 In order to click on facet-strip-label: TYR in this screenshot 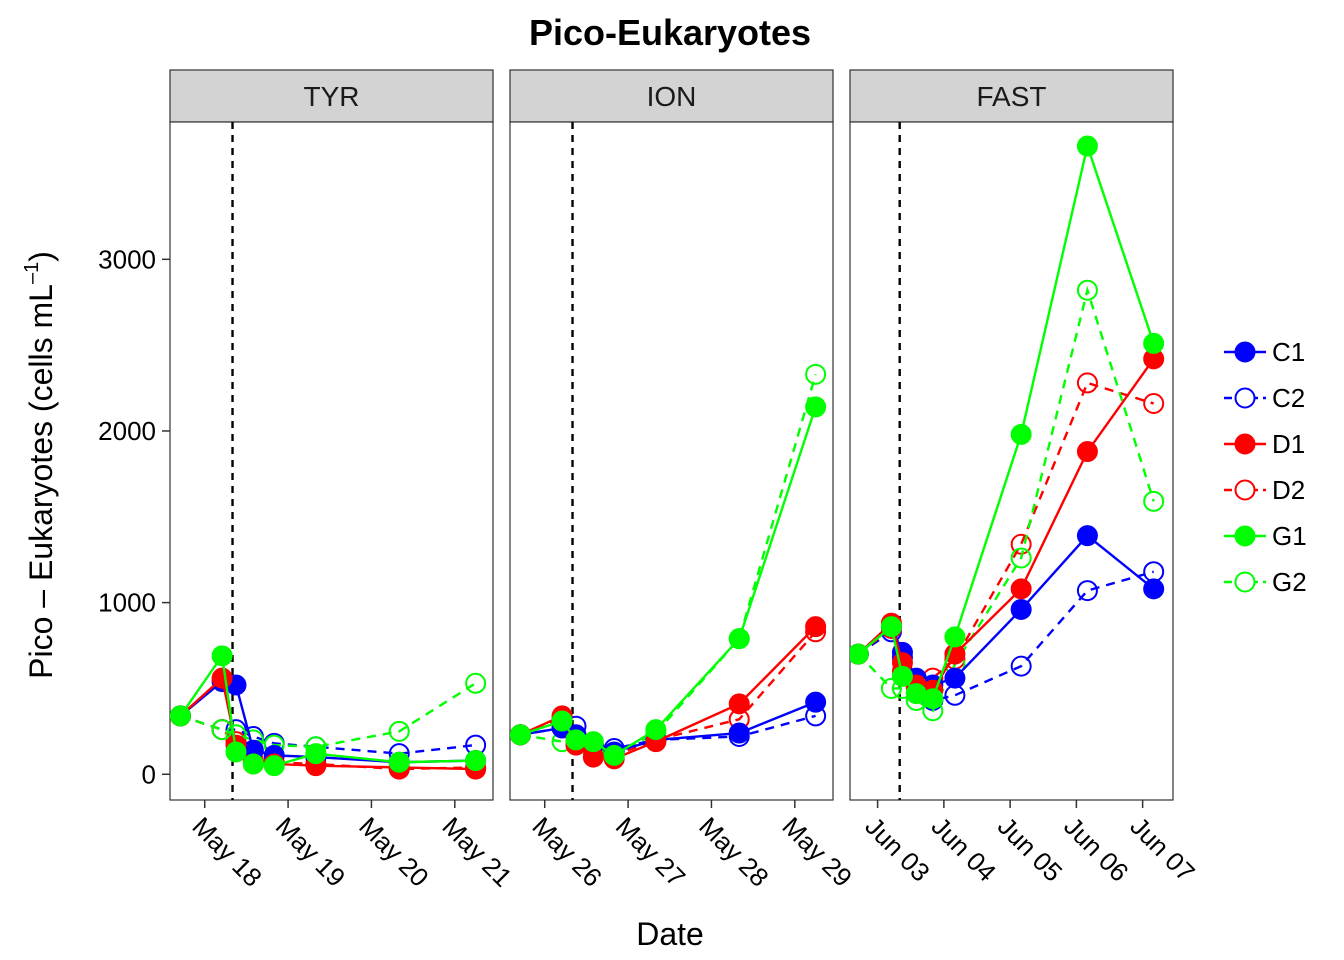, I will do `click(332, 96)`.